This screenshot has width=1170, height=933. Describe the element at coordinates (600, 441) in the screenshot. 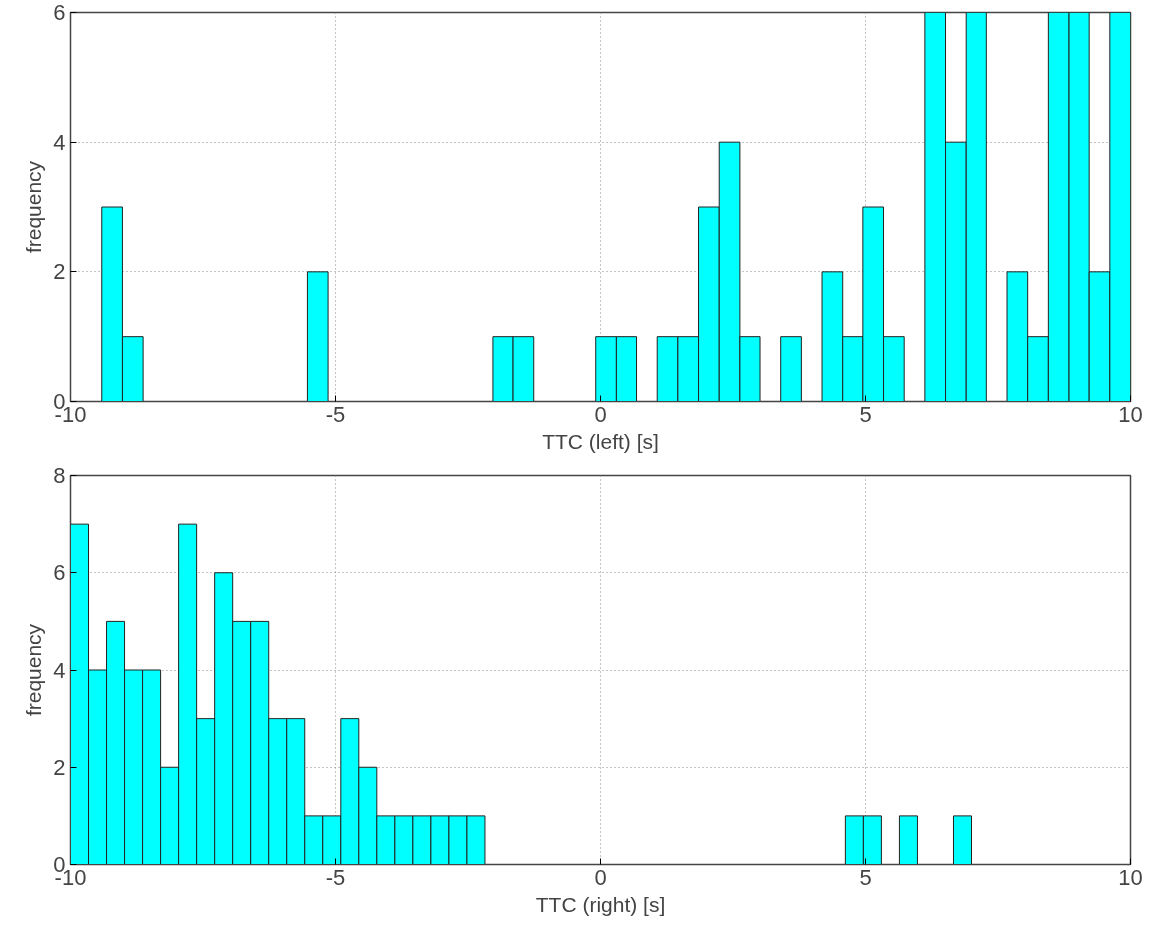

I see `x-axis-title: TTC (left) [s]` at that location.